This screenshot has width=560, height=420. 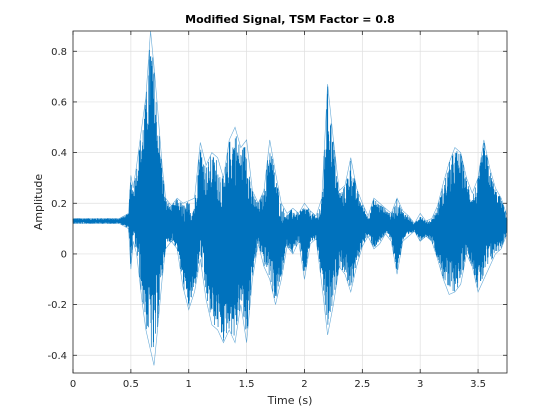 What do you see at coordinates (362, 384) in the screenshot?
I see `x-tick-label: 2.5` at bounding box center [362, 384].